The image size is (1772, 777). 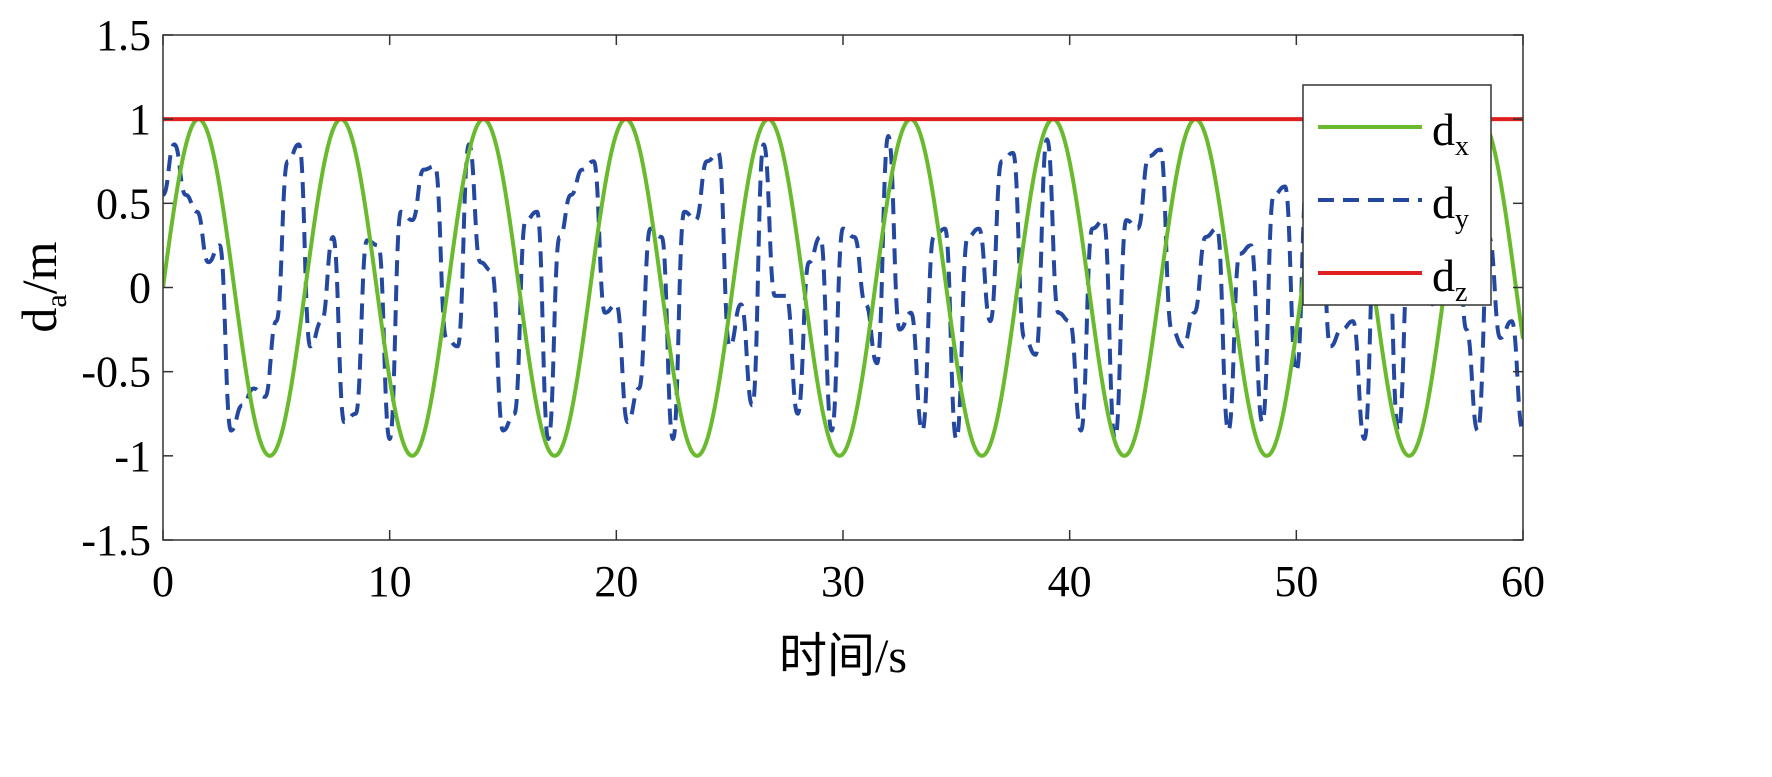 I want to click on legend-label-dy: dy, so click(x=1450, y=206).